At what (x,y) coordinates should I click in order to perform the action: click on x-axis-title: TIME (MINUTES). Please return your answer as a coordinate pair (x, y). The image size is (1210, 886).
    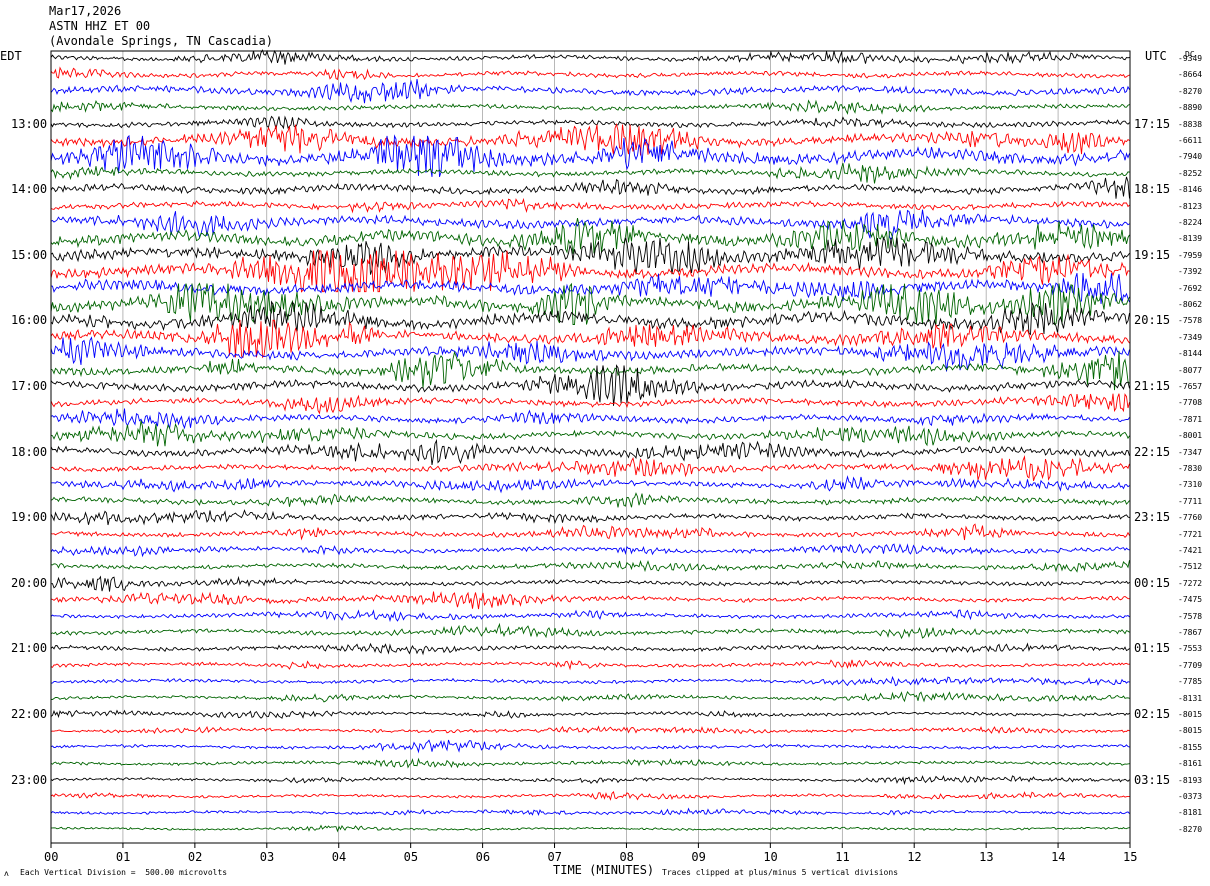
    Looking at the image, I should click on (604, 870).